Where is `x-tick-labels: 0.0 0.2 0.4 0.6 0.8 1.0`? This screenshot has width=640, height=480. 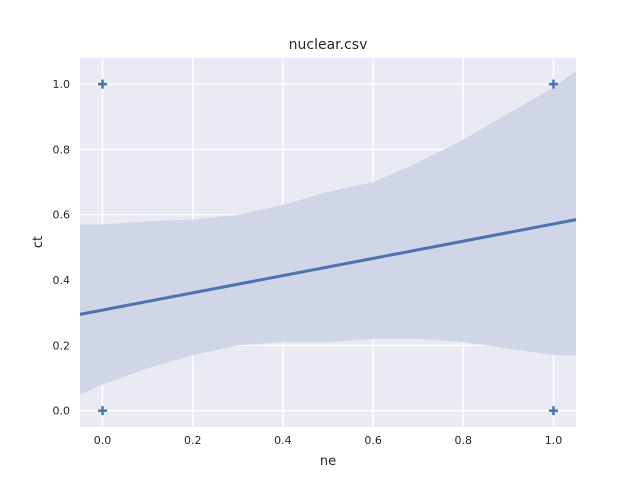
x-tick-labels: 0.0 0.2 0.4 0.6 0.8 1.0 is located at coordinates (328, 440).